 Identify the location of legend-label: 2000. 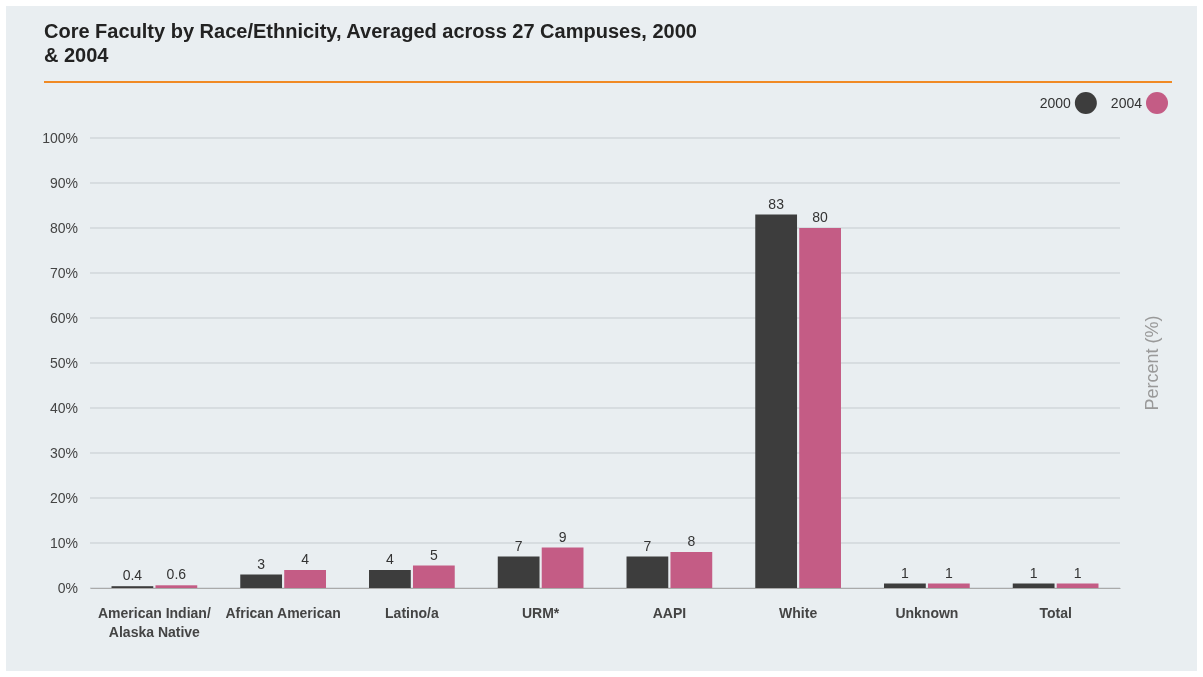
(1055, 103).